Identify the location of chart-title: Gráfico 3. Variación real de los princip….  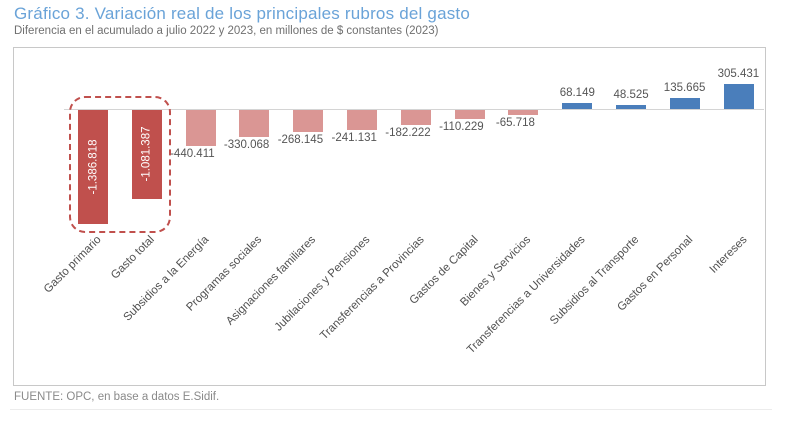
(242, 13).